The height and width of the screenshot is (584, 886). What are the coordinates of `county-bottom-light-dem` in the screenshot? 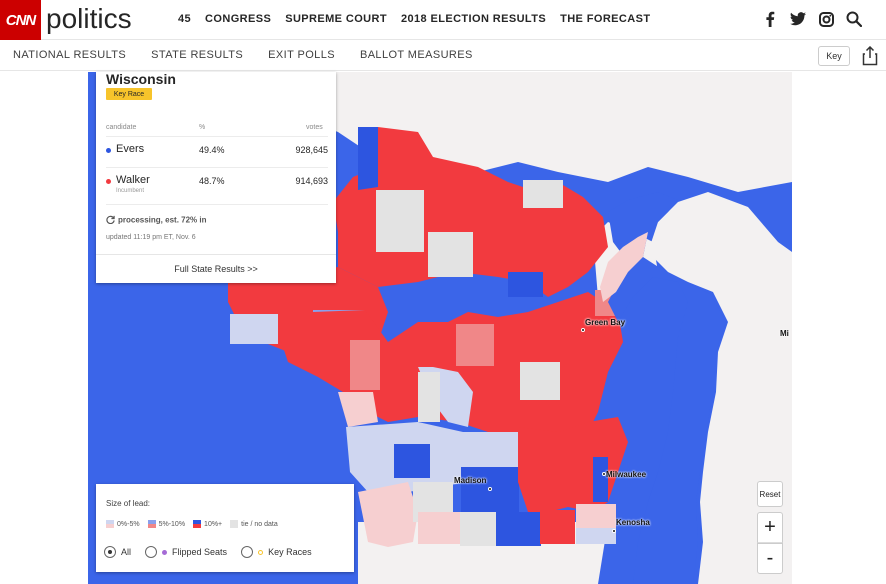 It's located at (596, 536).